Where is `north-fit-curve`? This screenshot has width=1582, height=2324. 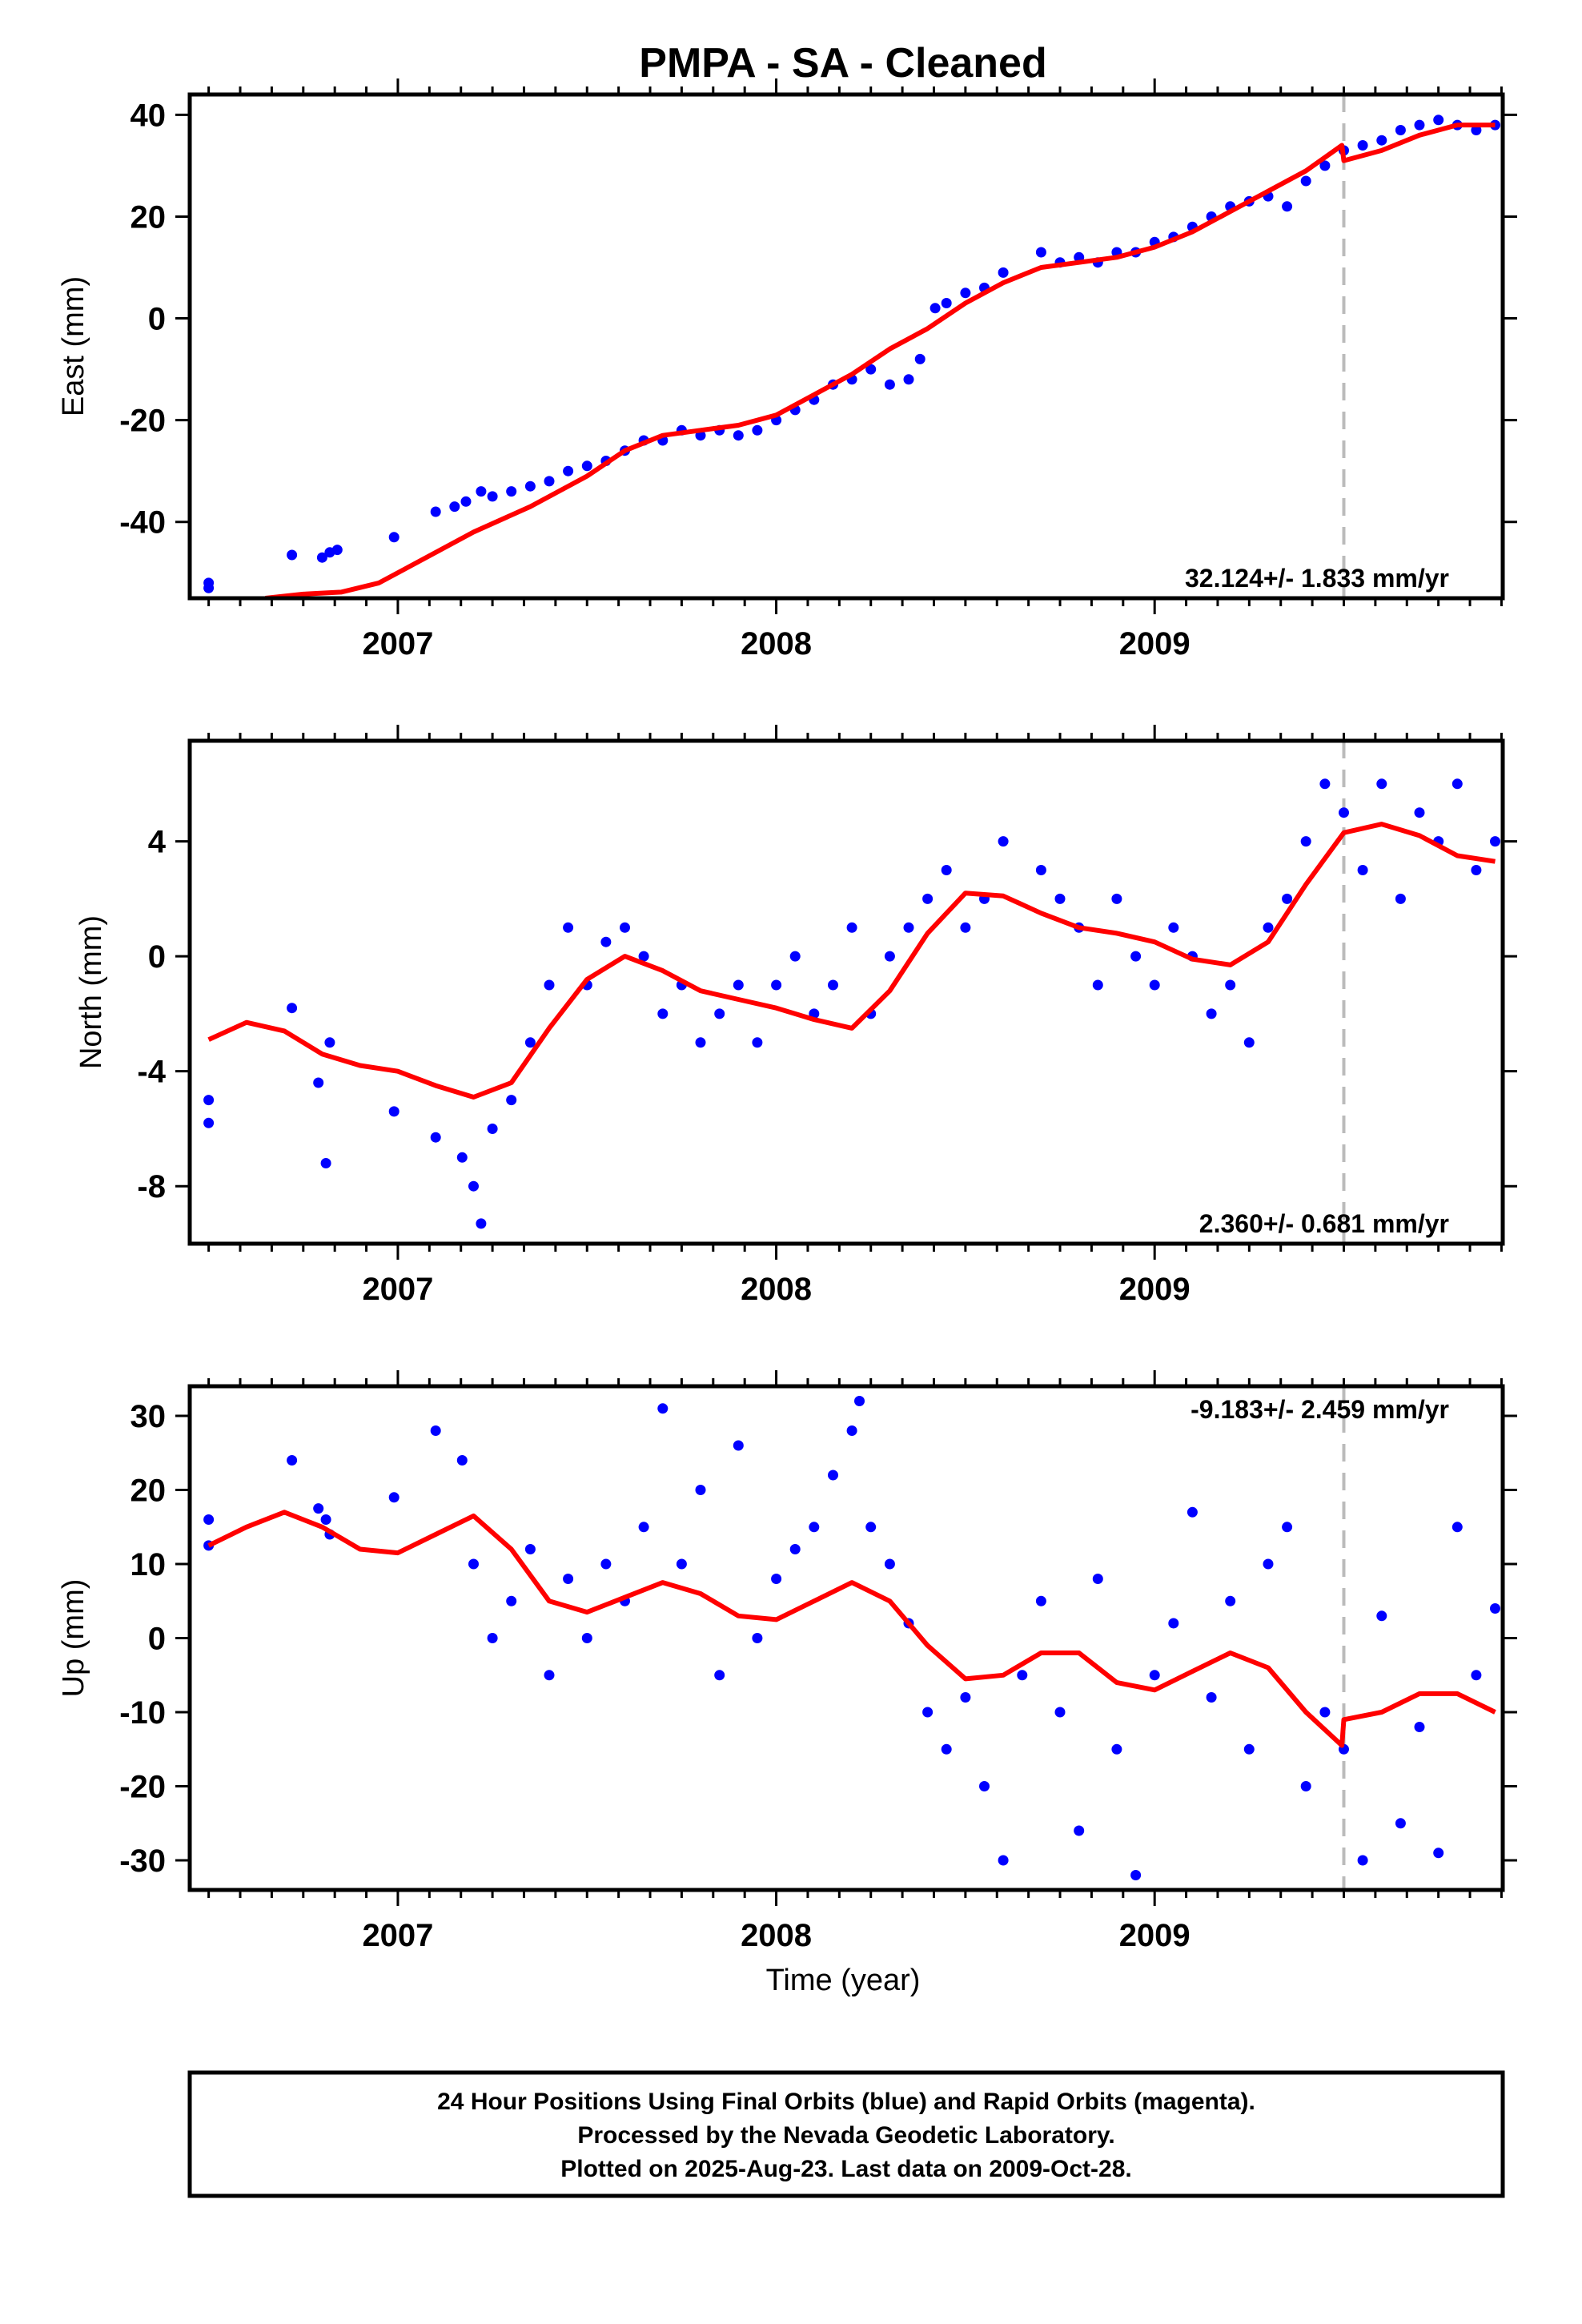
north-fit-curve is located at coordinates (851, 961).